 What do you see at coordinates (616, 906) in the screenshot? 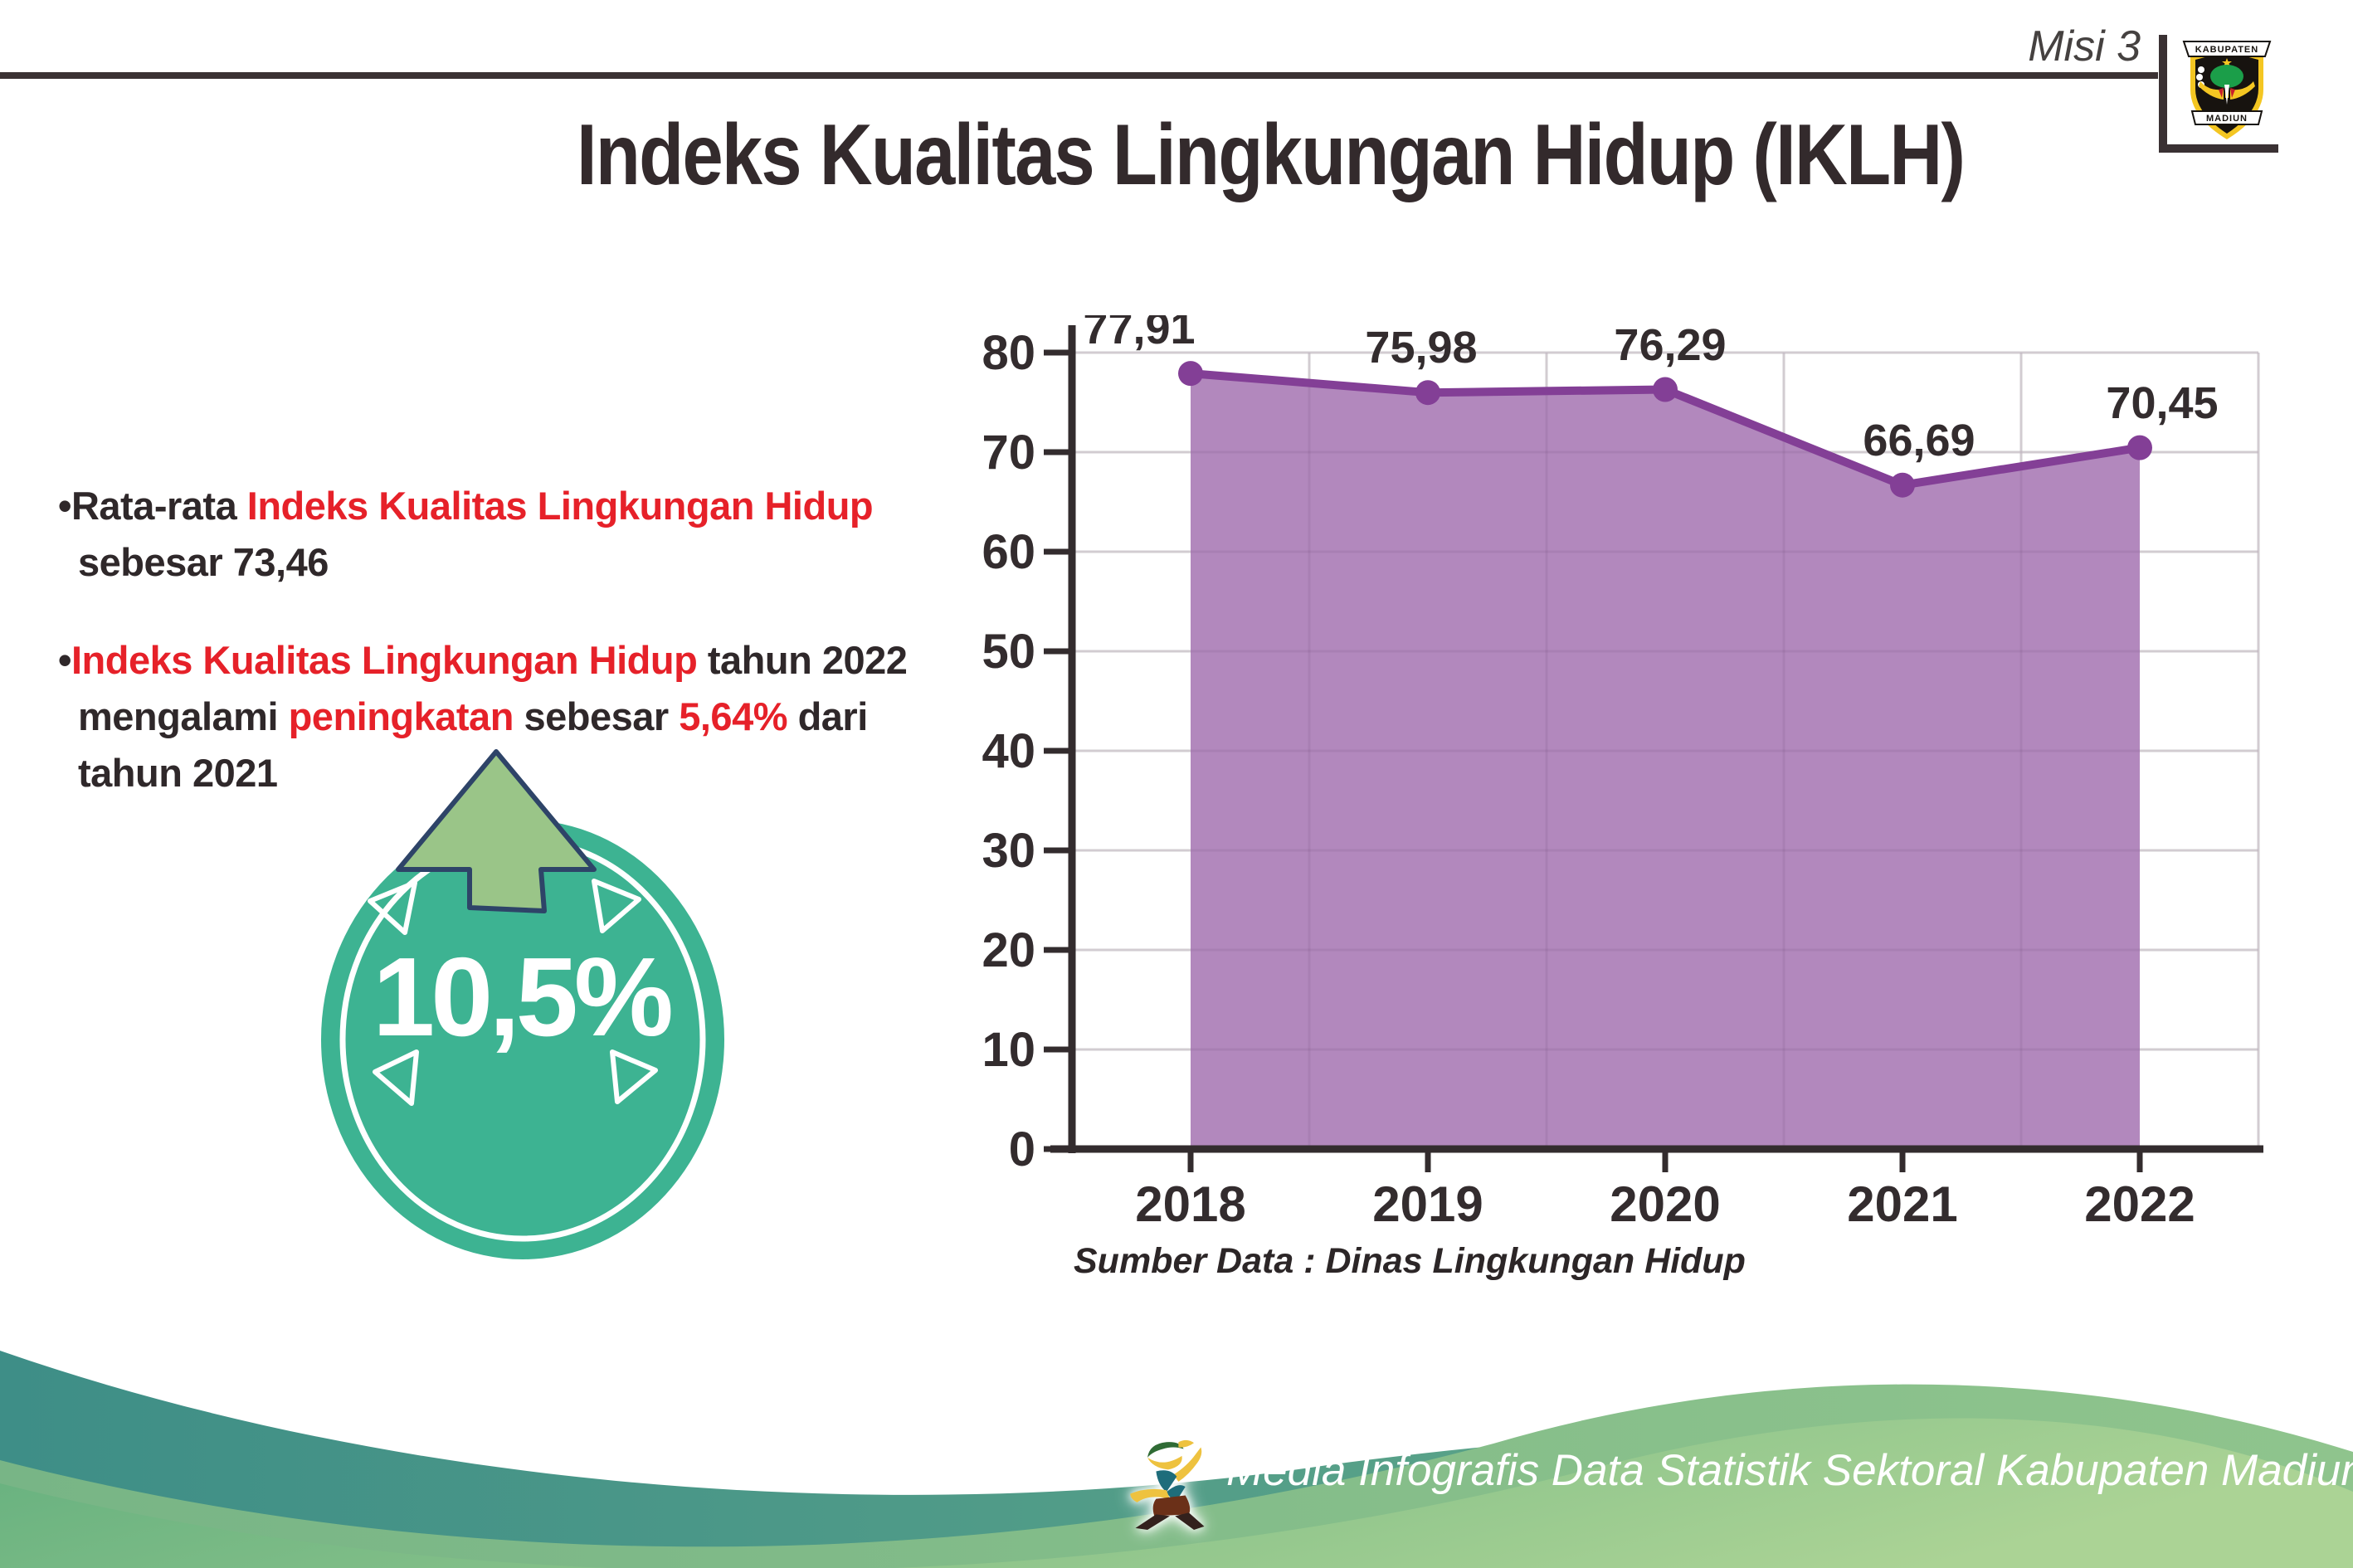
I see `spark-ne` at bounding box center [616, 906].